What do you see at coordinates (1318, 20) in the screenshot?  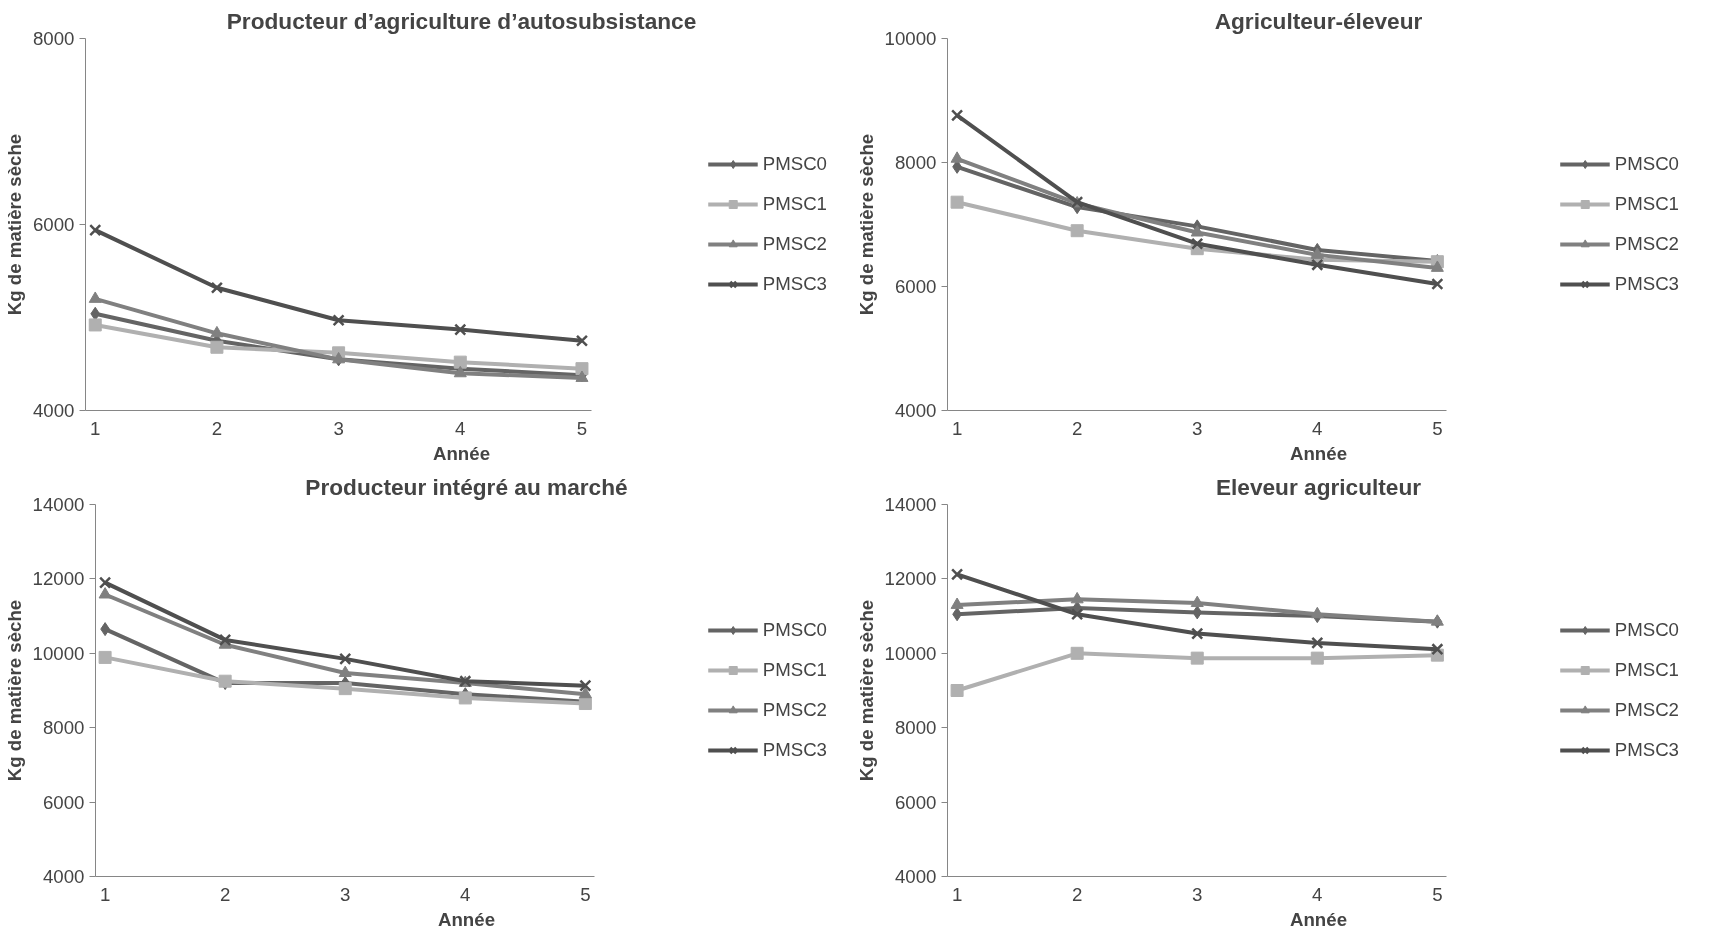 I see `chart-title: Agriculteur-éleveur` at bounding box center [1318, 20].